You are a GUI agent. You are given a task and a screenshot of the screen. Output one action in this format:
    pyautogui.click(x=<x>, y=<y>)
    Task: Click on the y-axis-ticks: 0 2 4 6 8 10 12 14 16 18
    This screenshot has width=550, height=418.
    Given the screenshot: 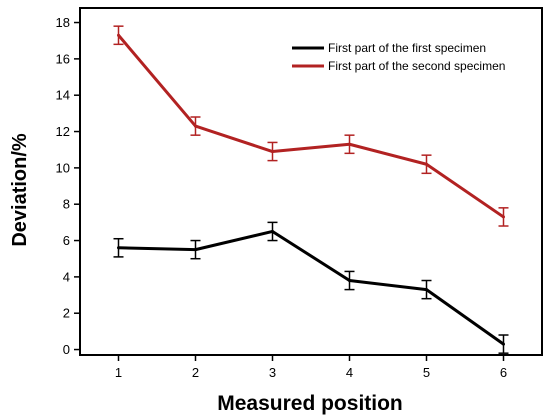 What is the action you would take?
    pyautogui.click(x=68, y=186)
    